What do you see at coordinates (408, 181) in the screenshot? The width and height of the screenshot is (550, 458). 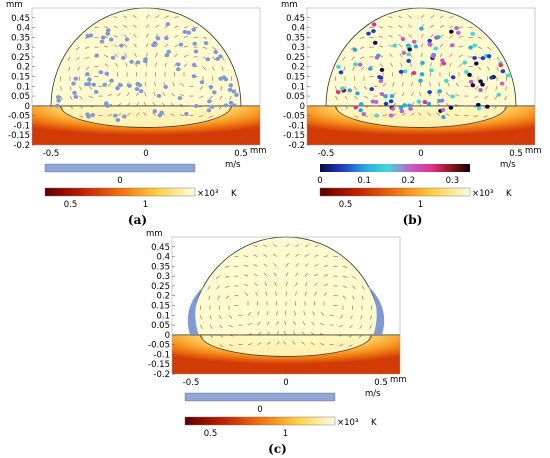 I see `velocity-tick-label: 0.2` at bounding box center [408, 181].